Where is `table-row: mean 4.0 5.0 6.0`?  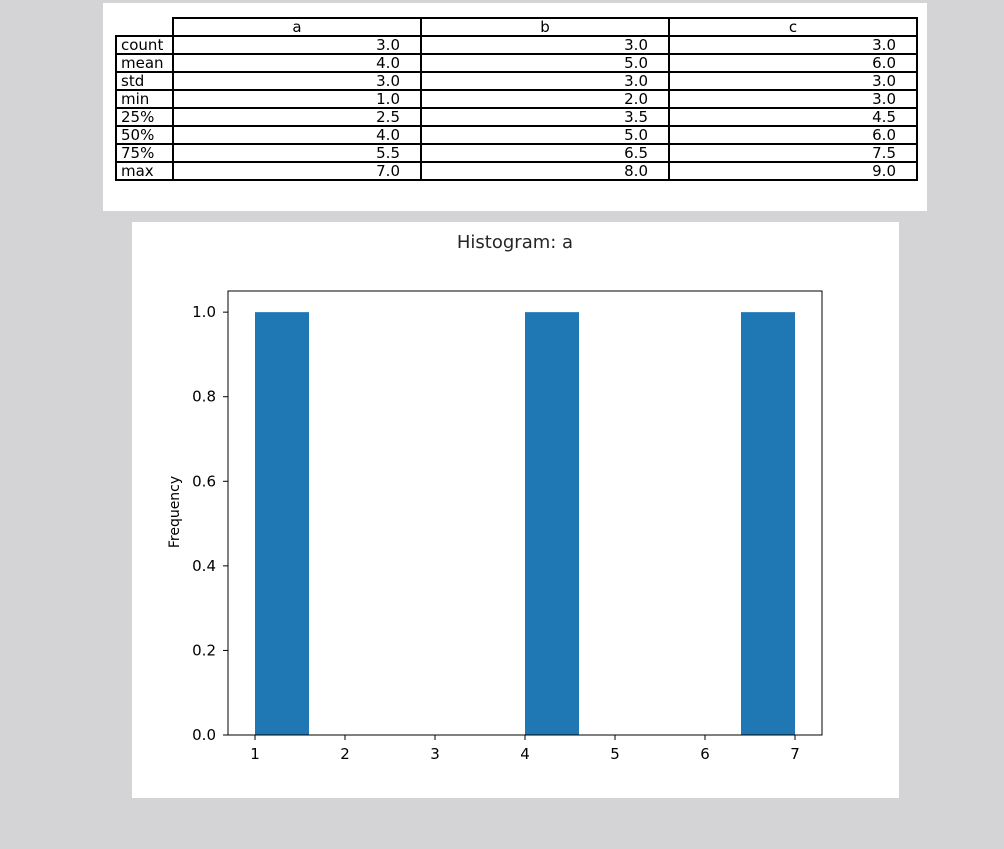 table-row: mean 4.0 5.0 6.0 is located at coordinates (516, 63).